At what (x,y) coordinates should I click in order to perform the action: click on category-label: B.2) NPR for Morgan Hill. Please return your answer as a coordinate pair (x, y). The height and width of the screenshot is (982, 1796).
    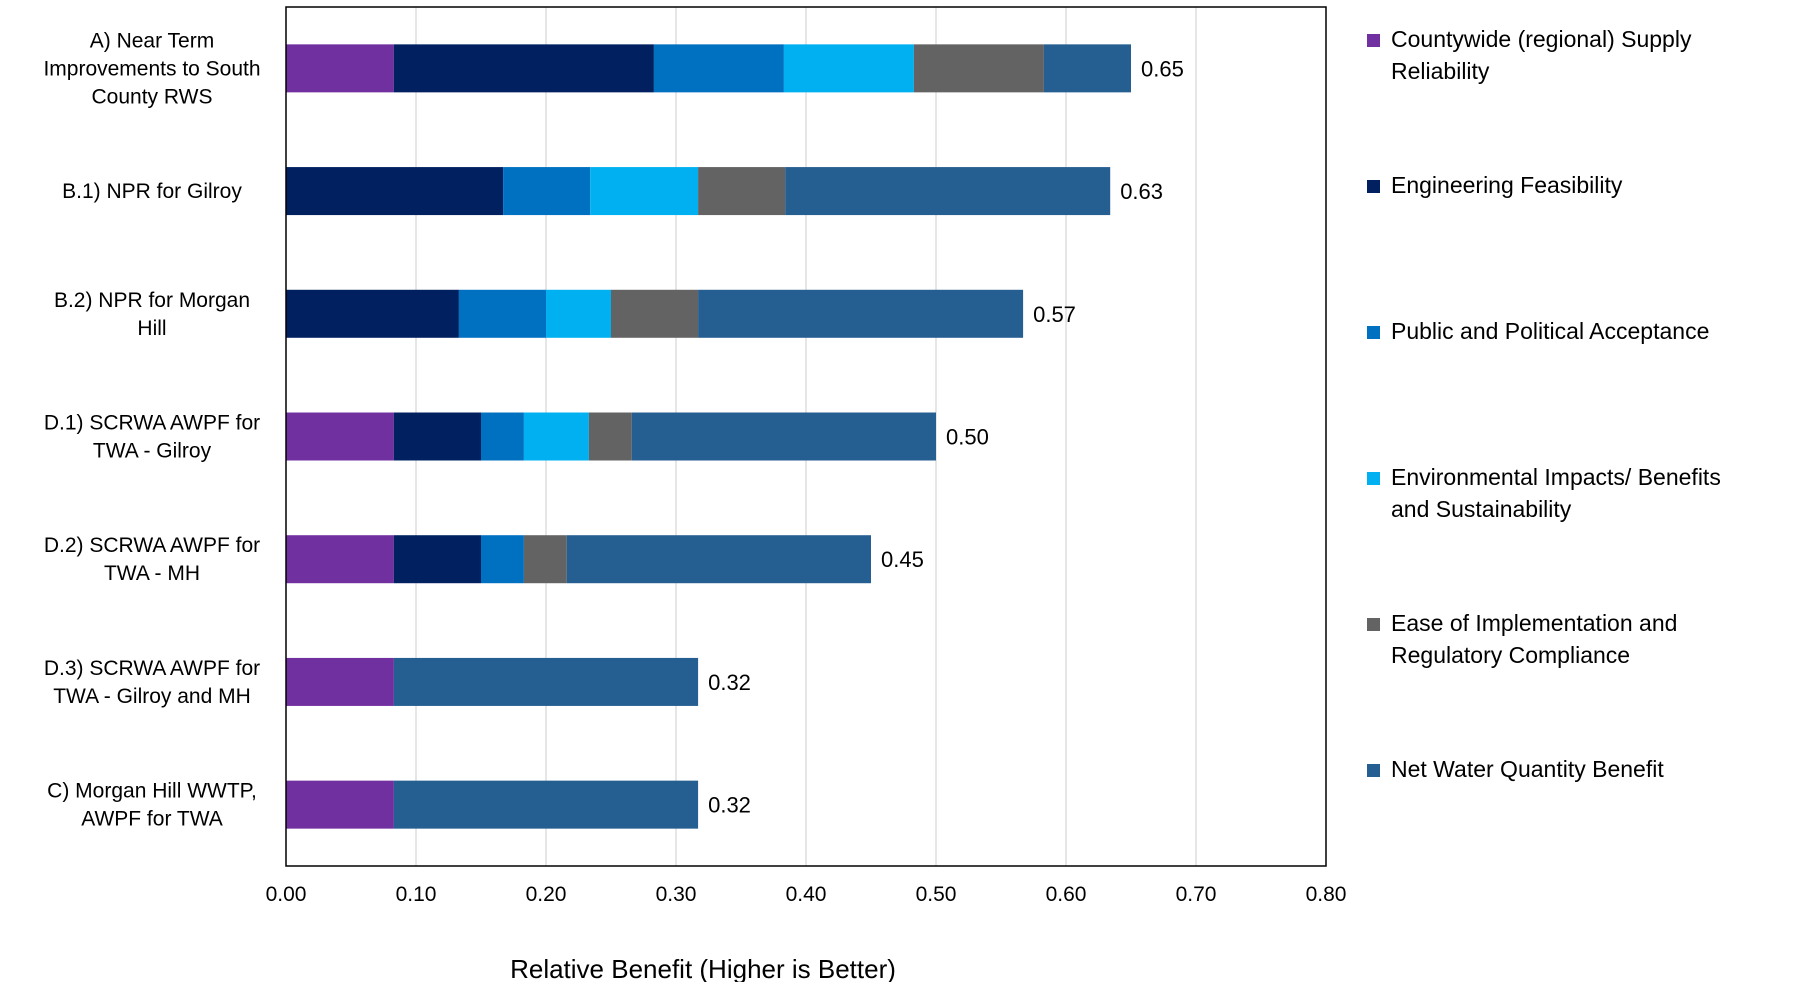
    Looking at the image, I should click on (152, 314).